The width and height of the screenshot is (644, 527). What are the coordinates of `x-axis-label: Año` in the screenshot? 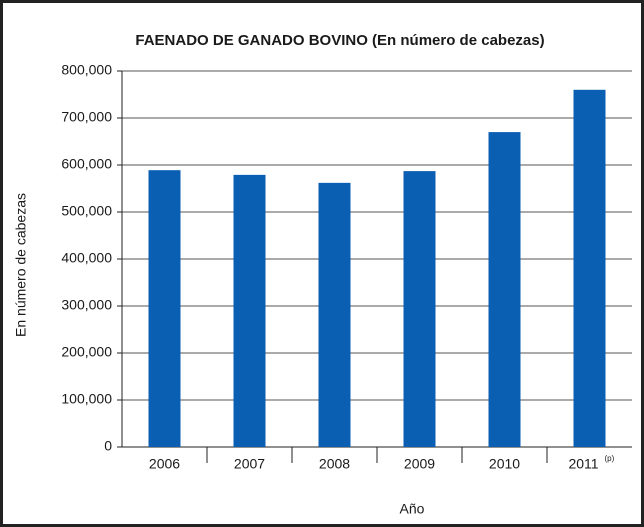 It's located at (412, 509).